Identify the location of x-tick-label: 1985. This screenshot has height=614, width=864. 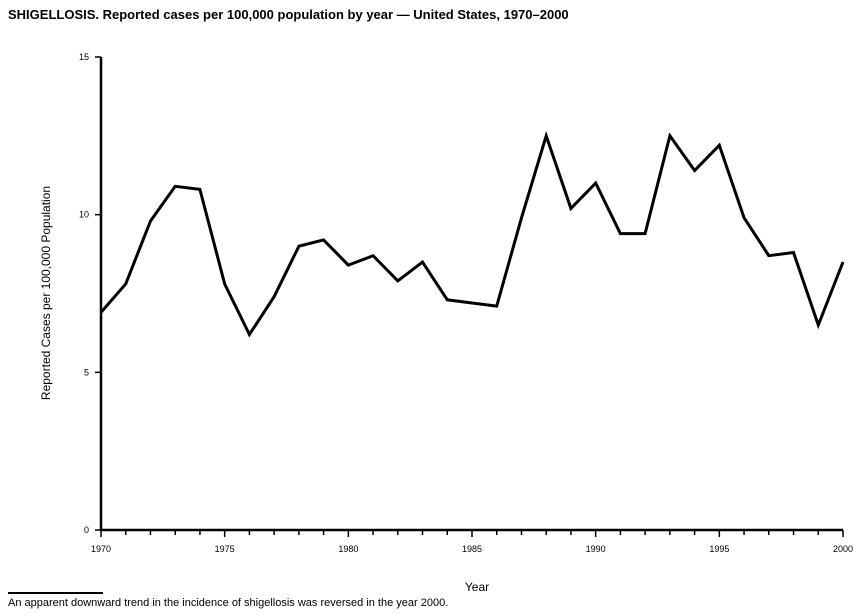
(472, 549).